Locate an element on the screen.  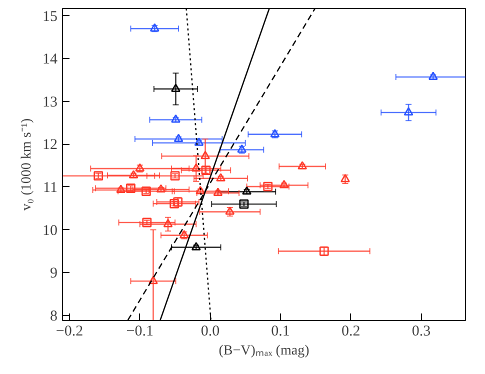
y-tick-label: 10 is located at coordinates (50, 230).